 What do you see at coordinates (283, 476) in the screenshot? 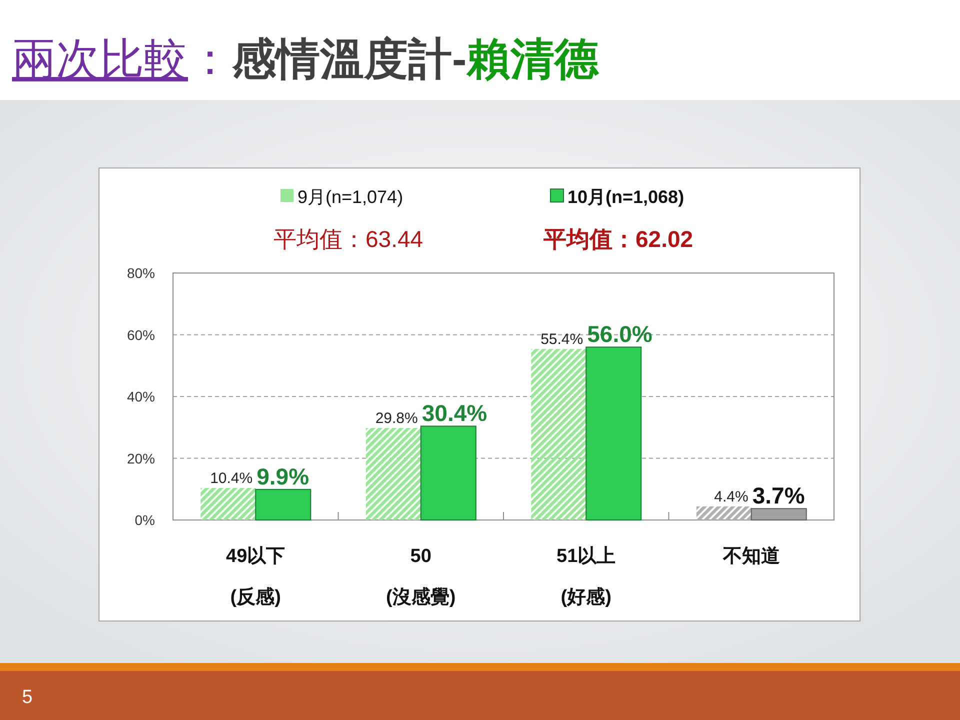
I see `data-label: 9.9%` at bounding box center [283, 476].